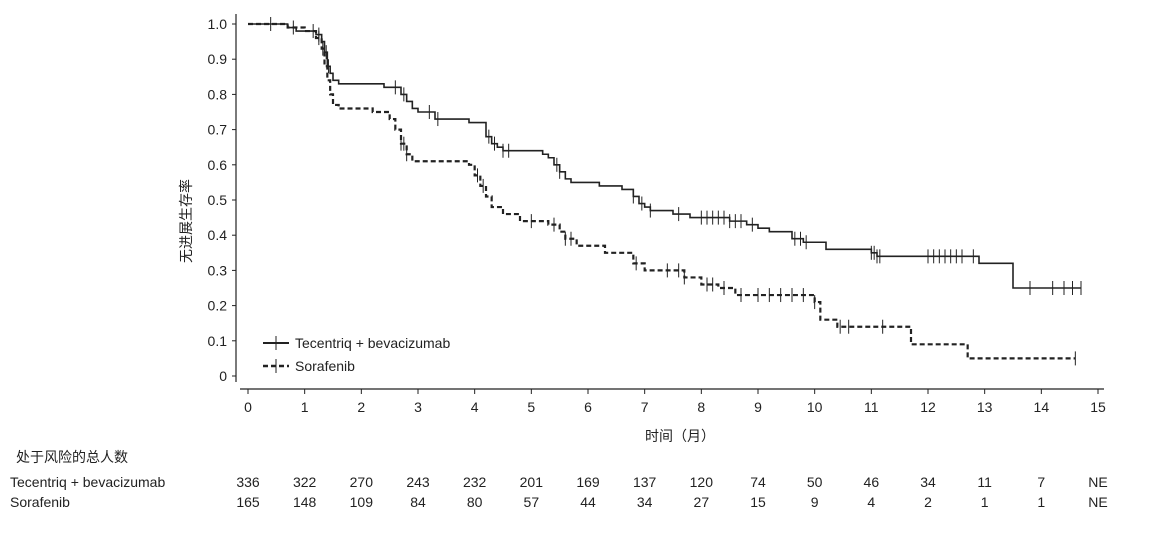 The image size is (1168, 535). I want to click on x-axis-label: 时间（月）, so click(680, 436).